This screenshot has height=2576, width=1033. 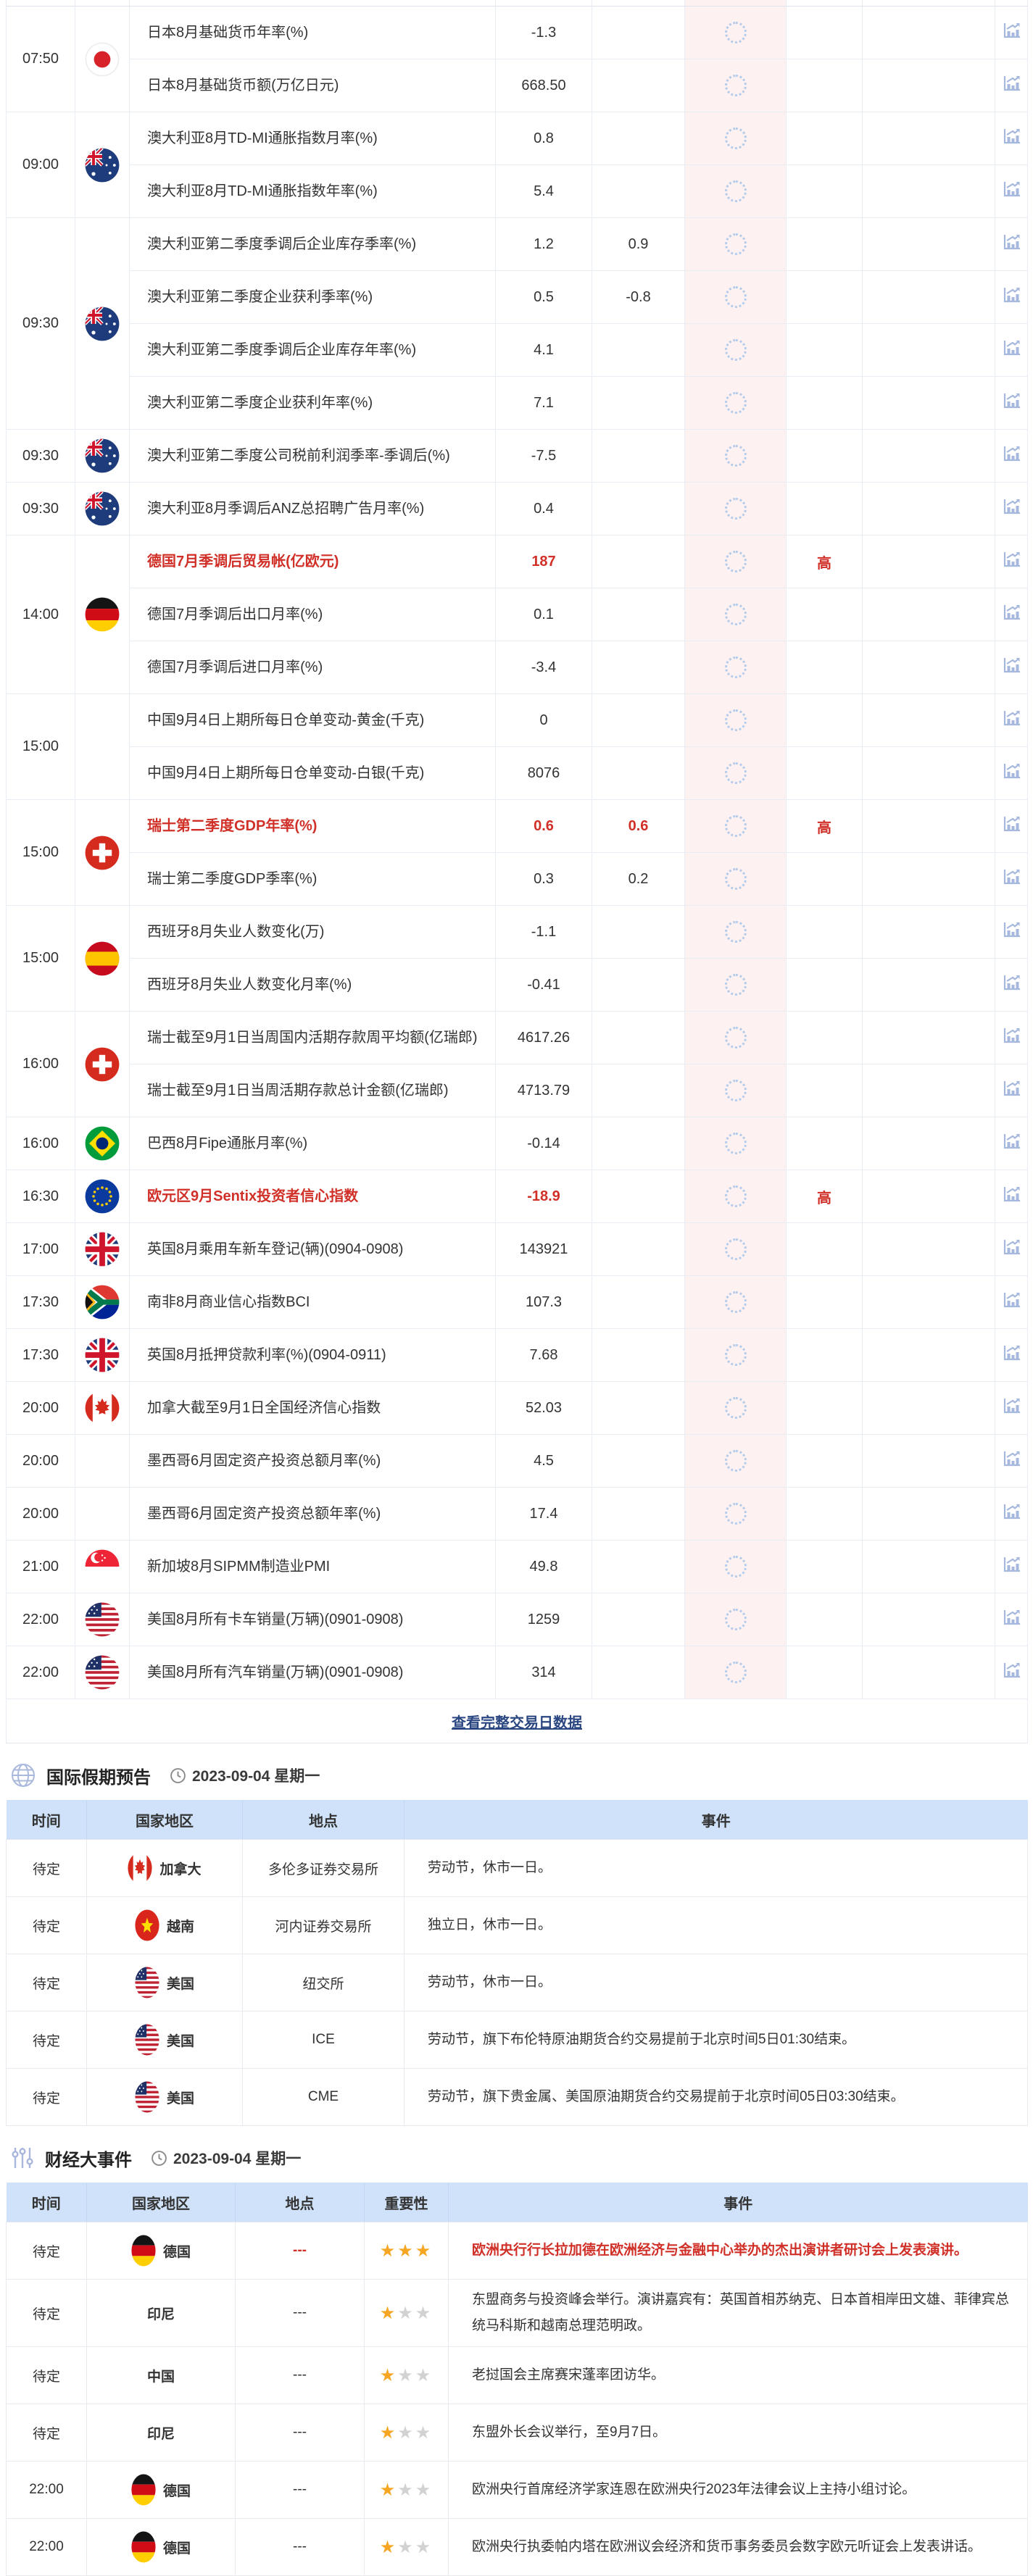 I want to click on clock-icon, so click(x=159, y=2158).